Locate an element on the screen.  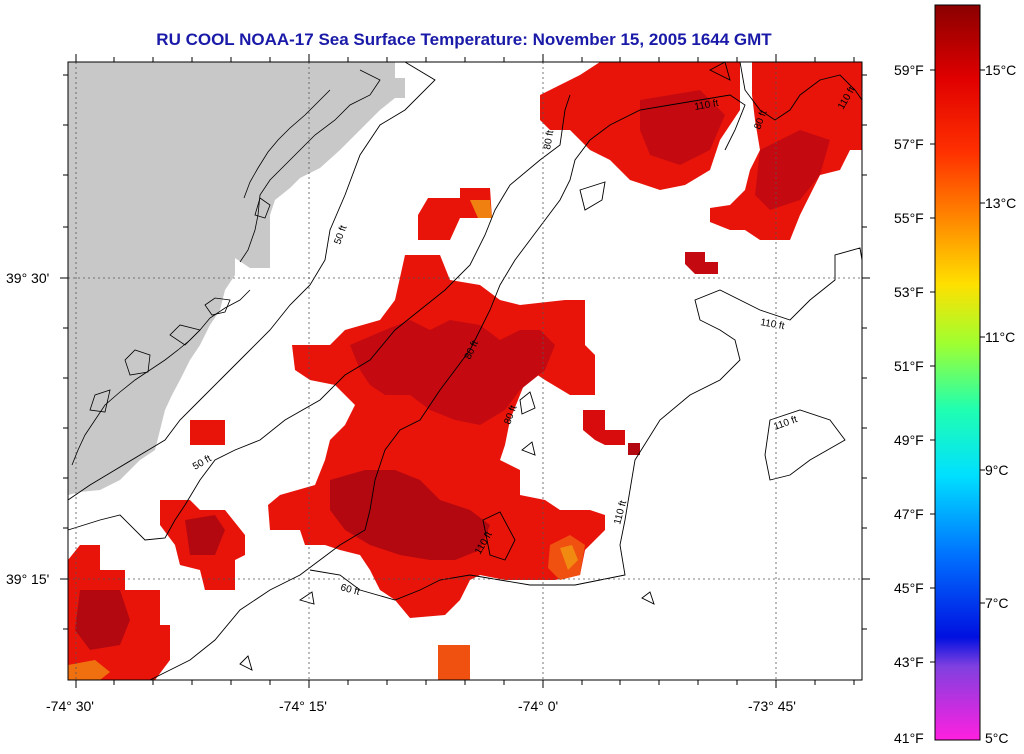
colorbar-f-label: 49°F is located at coordinates (909, 440).